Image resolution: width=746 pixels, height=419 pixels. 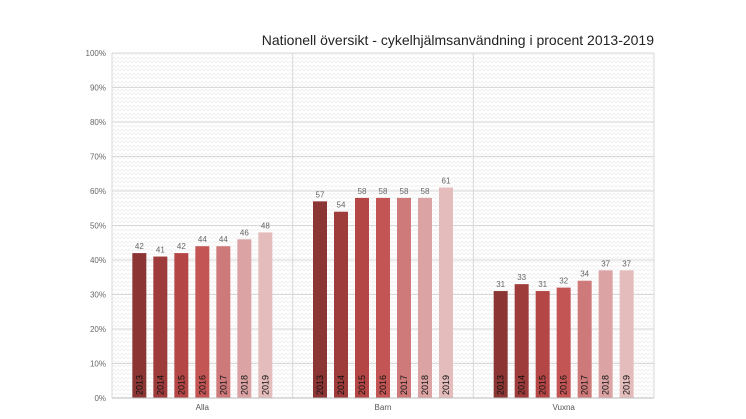 I want to click on data-label: 48, so click(x=265, y=225).